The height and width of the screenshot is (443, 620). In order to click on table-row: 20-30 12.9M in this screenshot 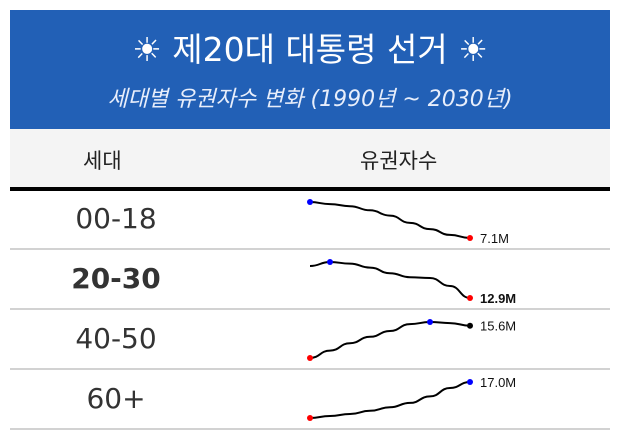, I will do `click(310, 280)`.